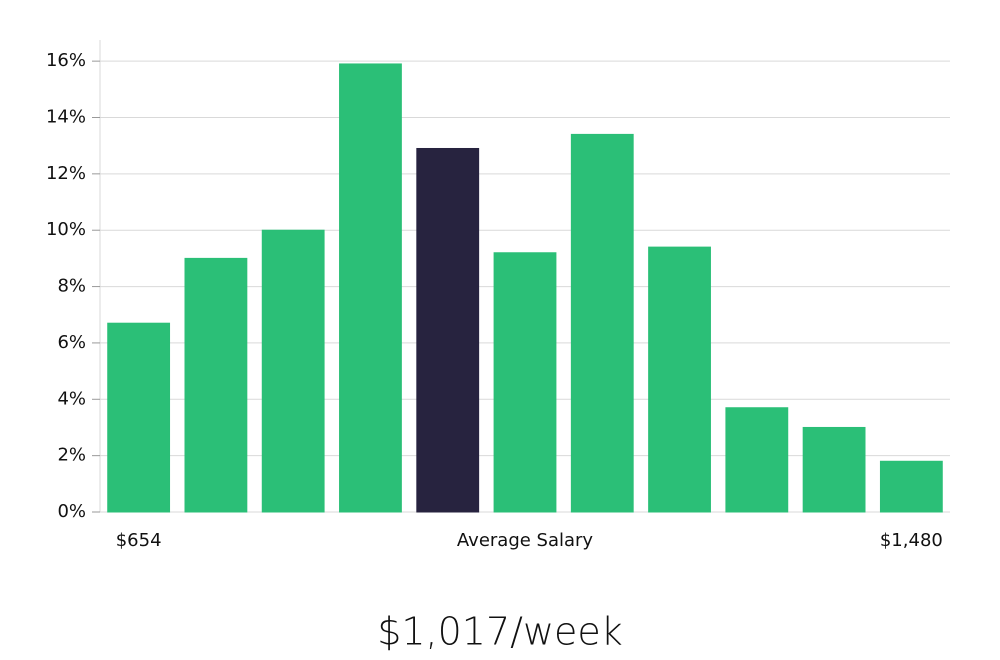 Image resolution: width=1000 pixels, height=660 pixels. What do you see at coordinates (71, 455) in the screenshot?
I see `y-tick-label: 2%` at bounding box center [71, 455].